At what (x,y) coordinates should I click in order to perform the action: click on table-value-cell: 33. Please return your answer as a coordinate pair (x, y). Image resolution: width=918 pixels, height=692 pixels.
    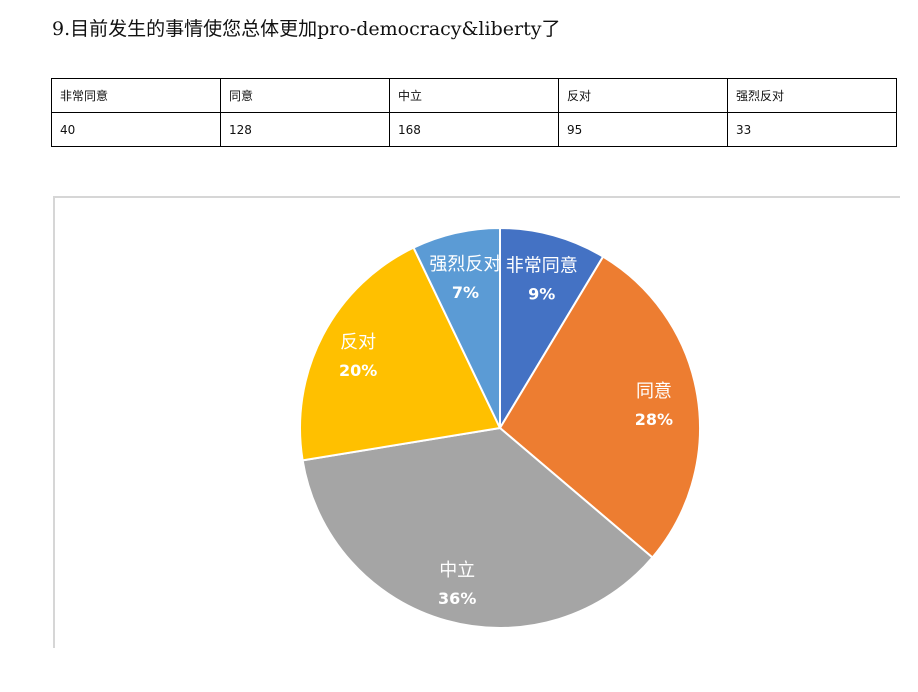
    Looking at the image, I should click on (812, 130).